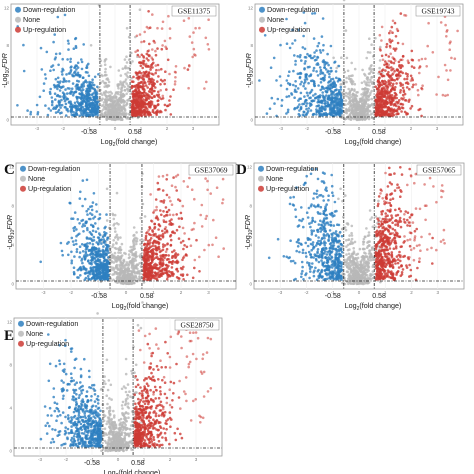 Image resolution: width=474 pixels, height=474 pixels. What do you see at coordinates (307, 128) in the screenshot?
I see `x-tick-label: -2` at bounding box center [307, 128].